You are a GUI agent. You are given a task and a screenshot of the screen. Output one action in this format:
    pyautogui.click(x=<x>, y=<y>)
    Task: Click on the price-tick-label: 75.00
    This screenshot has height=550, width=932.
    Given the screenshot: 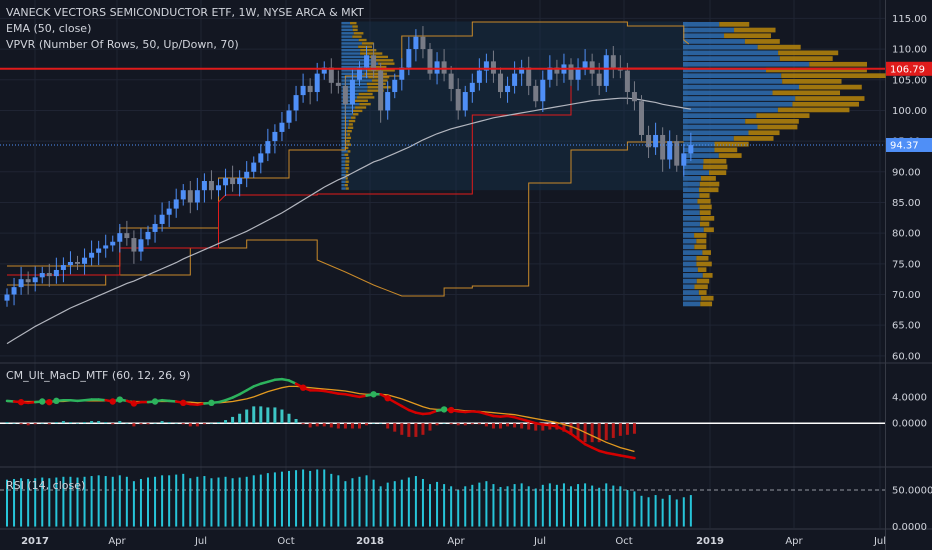 What is the action you would take?
    pyautogui.click(x=906, y=264)
    